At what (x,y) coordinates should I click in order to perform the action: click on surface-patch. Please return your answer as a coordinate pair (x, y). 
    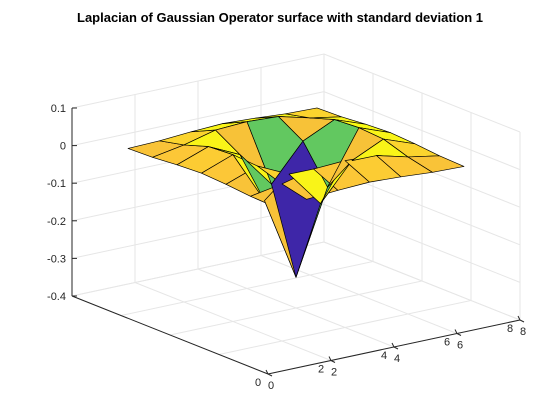
    Looking at the image, I should click on (436, 164).